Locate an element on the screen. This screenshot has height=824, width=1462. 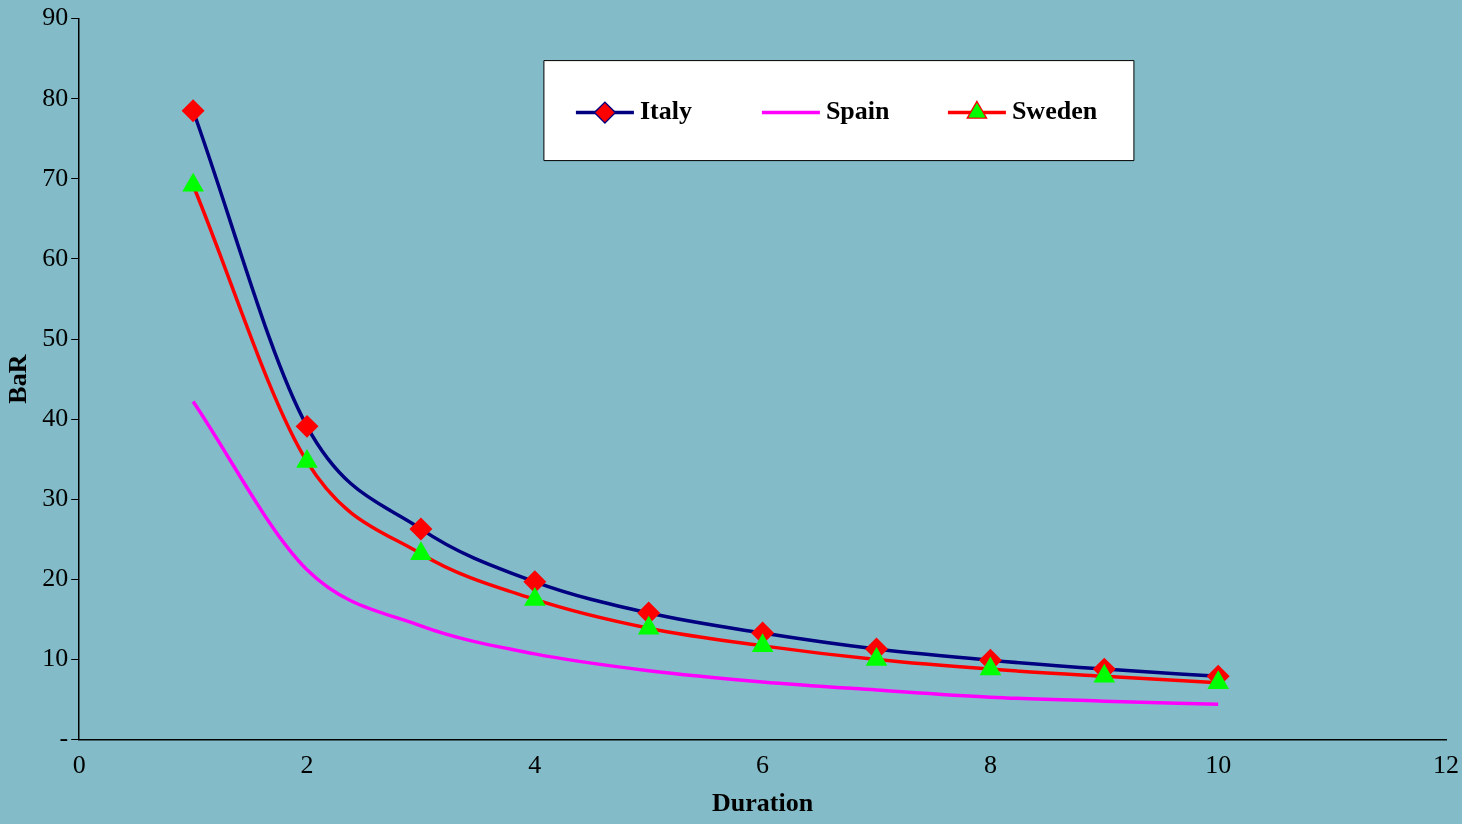
x-tick-label: 0 is located at coordinates (79, 765).